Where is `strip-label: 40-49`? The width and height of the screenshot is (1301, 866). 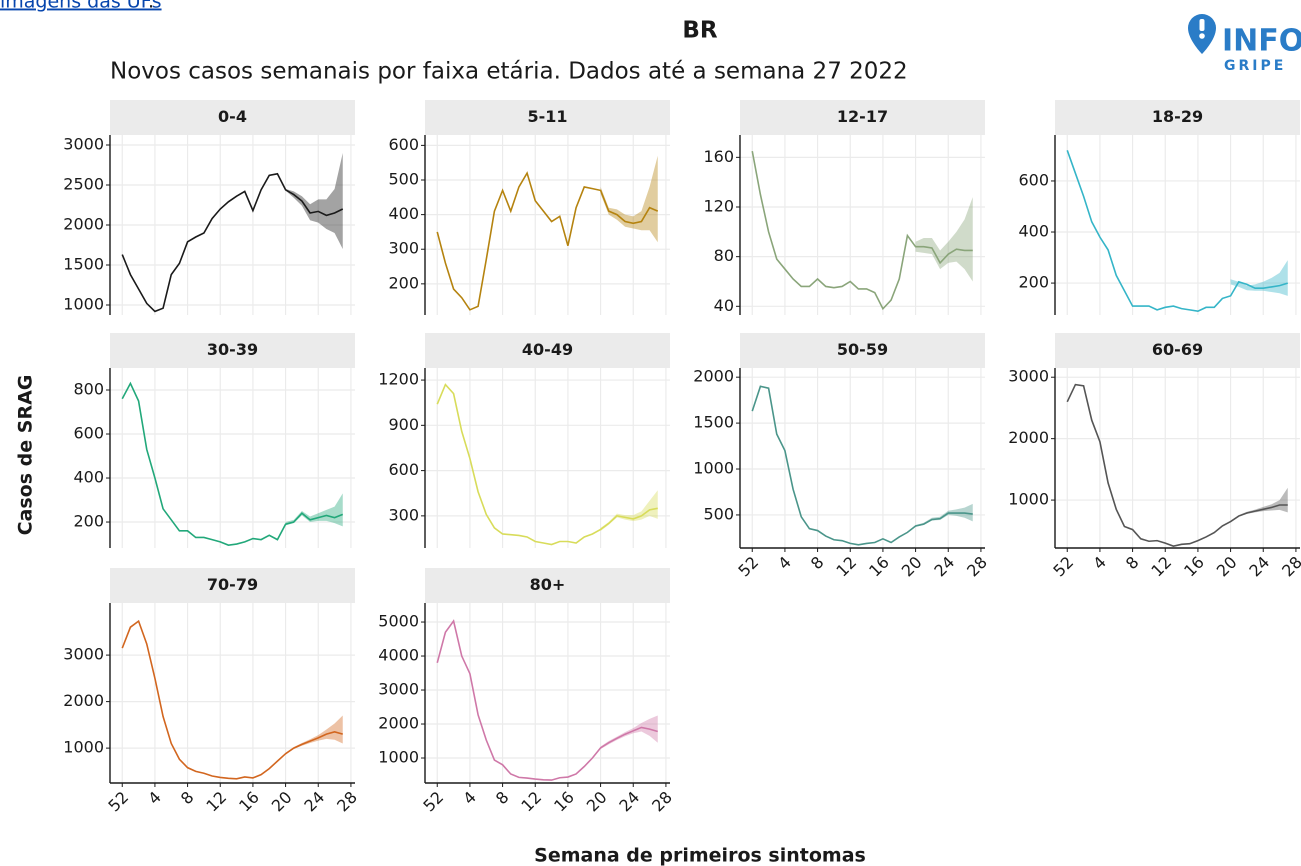
strip-label: 40-49 is located at coordinates (547, 349).